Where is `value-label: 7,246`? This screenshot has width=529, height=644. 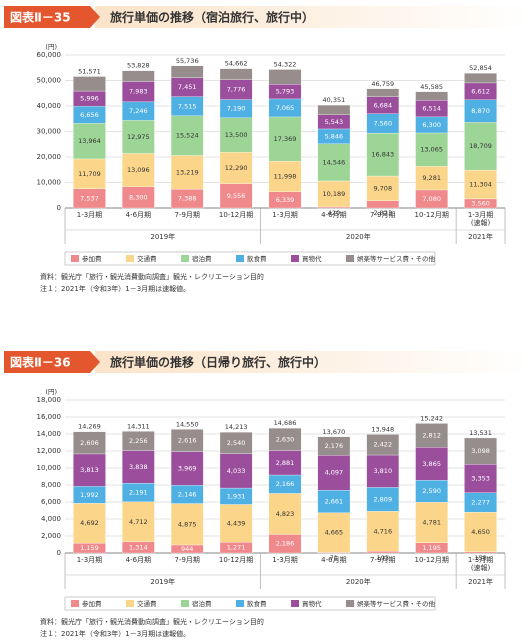 value-label: 7,246 is located at coordinates (138, 111).